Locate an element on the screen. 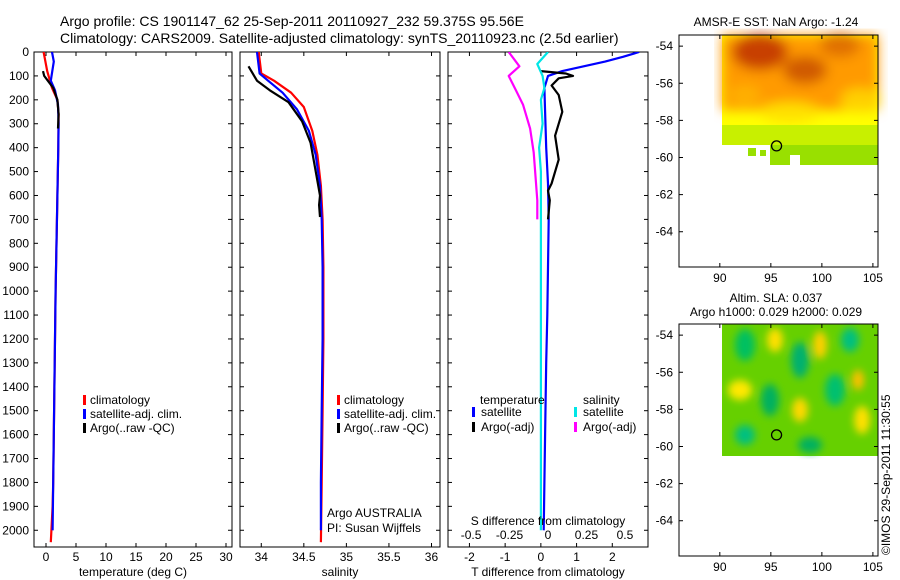 The height and width of the screenshot is (580, 900). salinity-difference-tick-group: -0.5 -0.25 0 0.25 0.5 is located at coordinates (547, 535).